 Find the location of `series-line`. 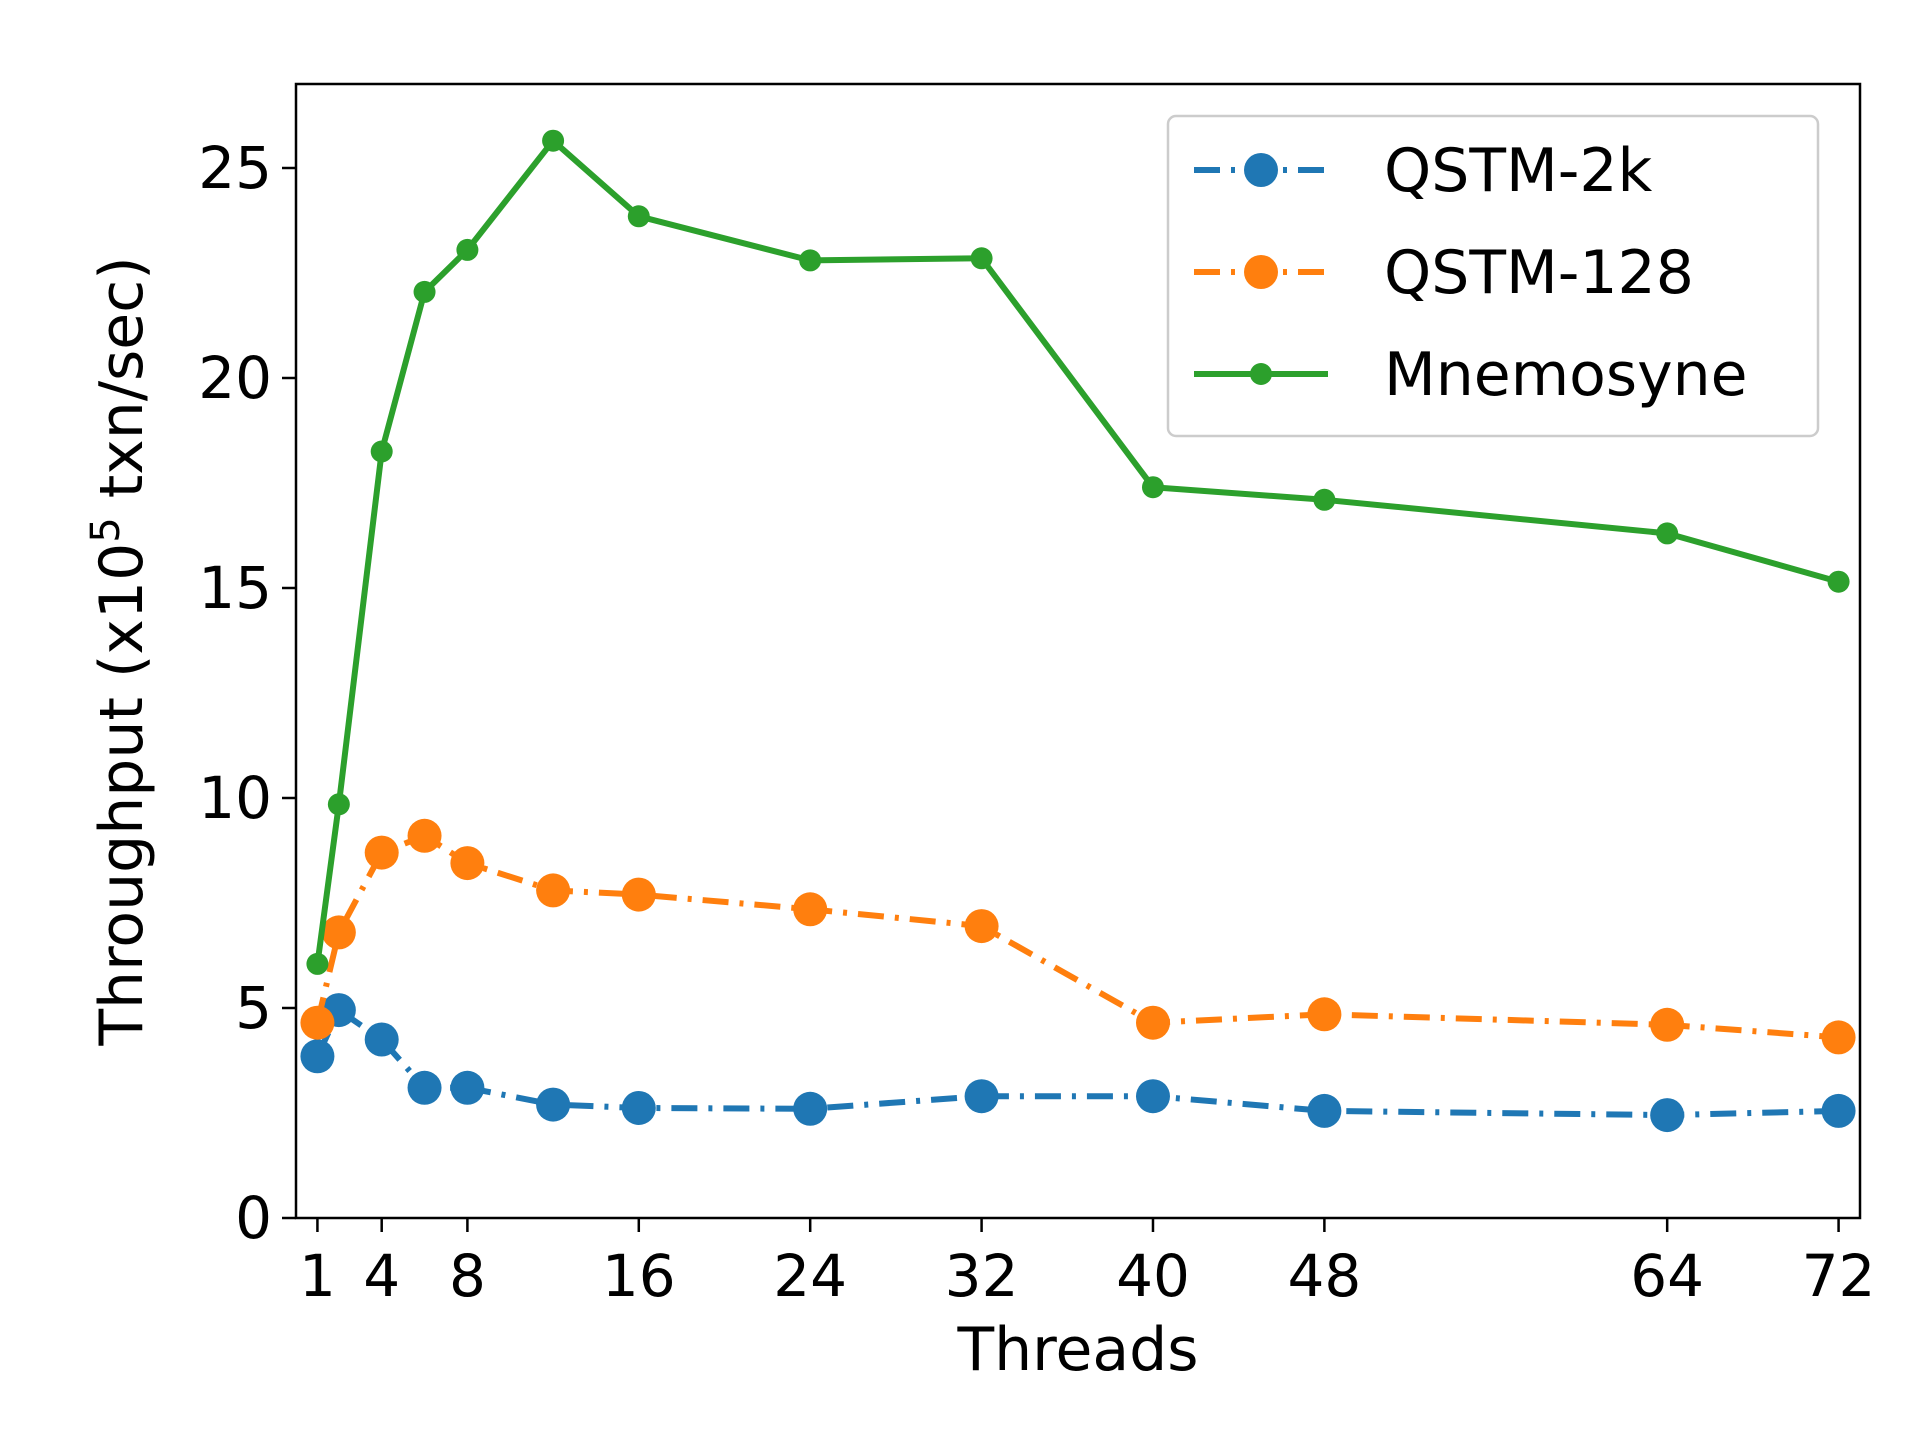

series-line is located at coordinates (1076, 936).